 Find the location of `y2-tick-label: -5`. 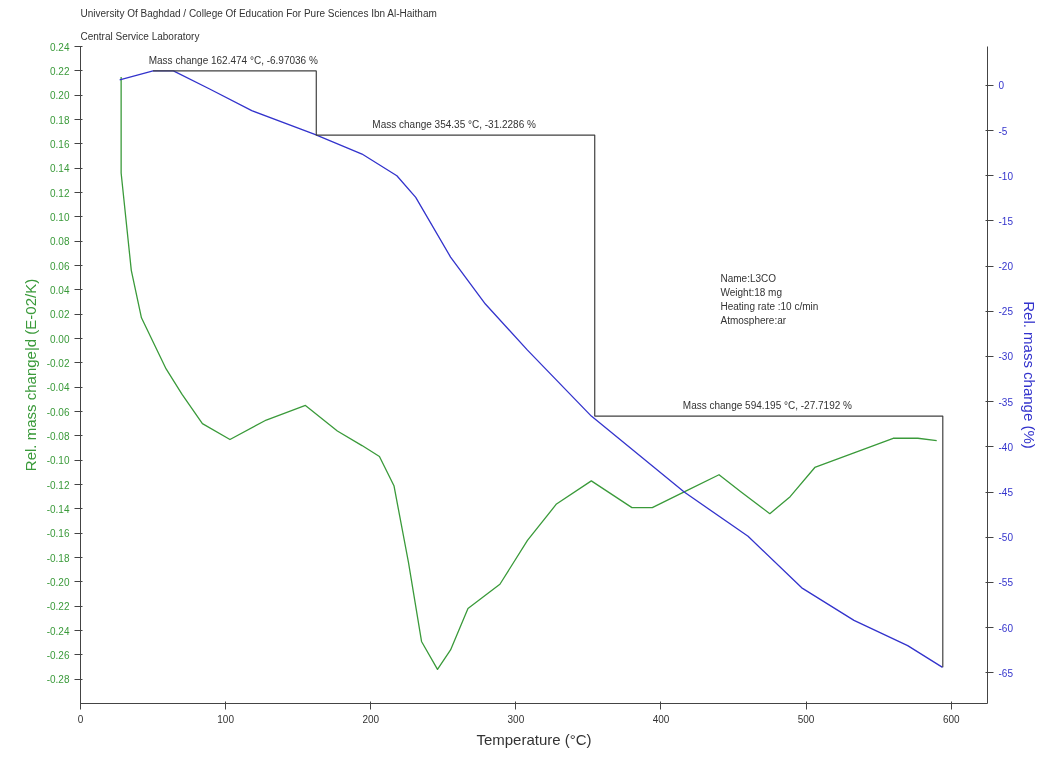

y2-tick-label: -5 is located at coordinates (1003, 131).